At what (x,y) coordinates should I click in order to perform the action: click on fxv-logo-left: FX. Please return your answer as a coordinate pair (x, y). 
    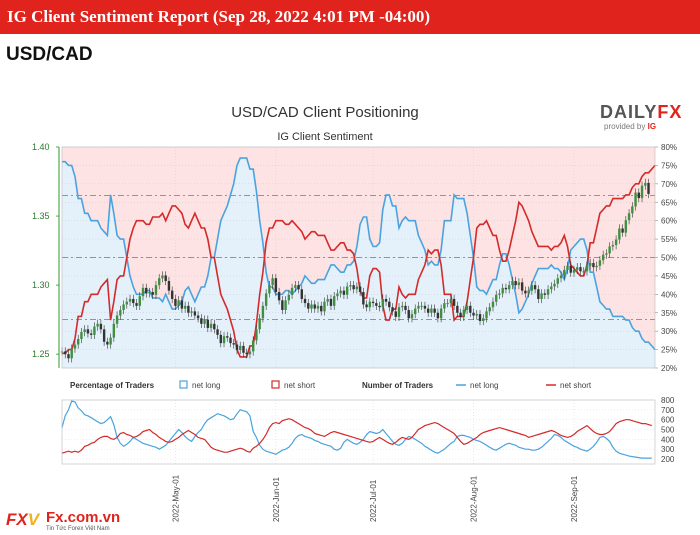
    Looking at the image, I should click on (17, 519).